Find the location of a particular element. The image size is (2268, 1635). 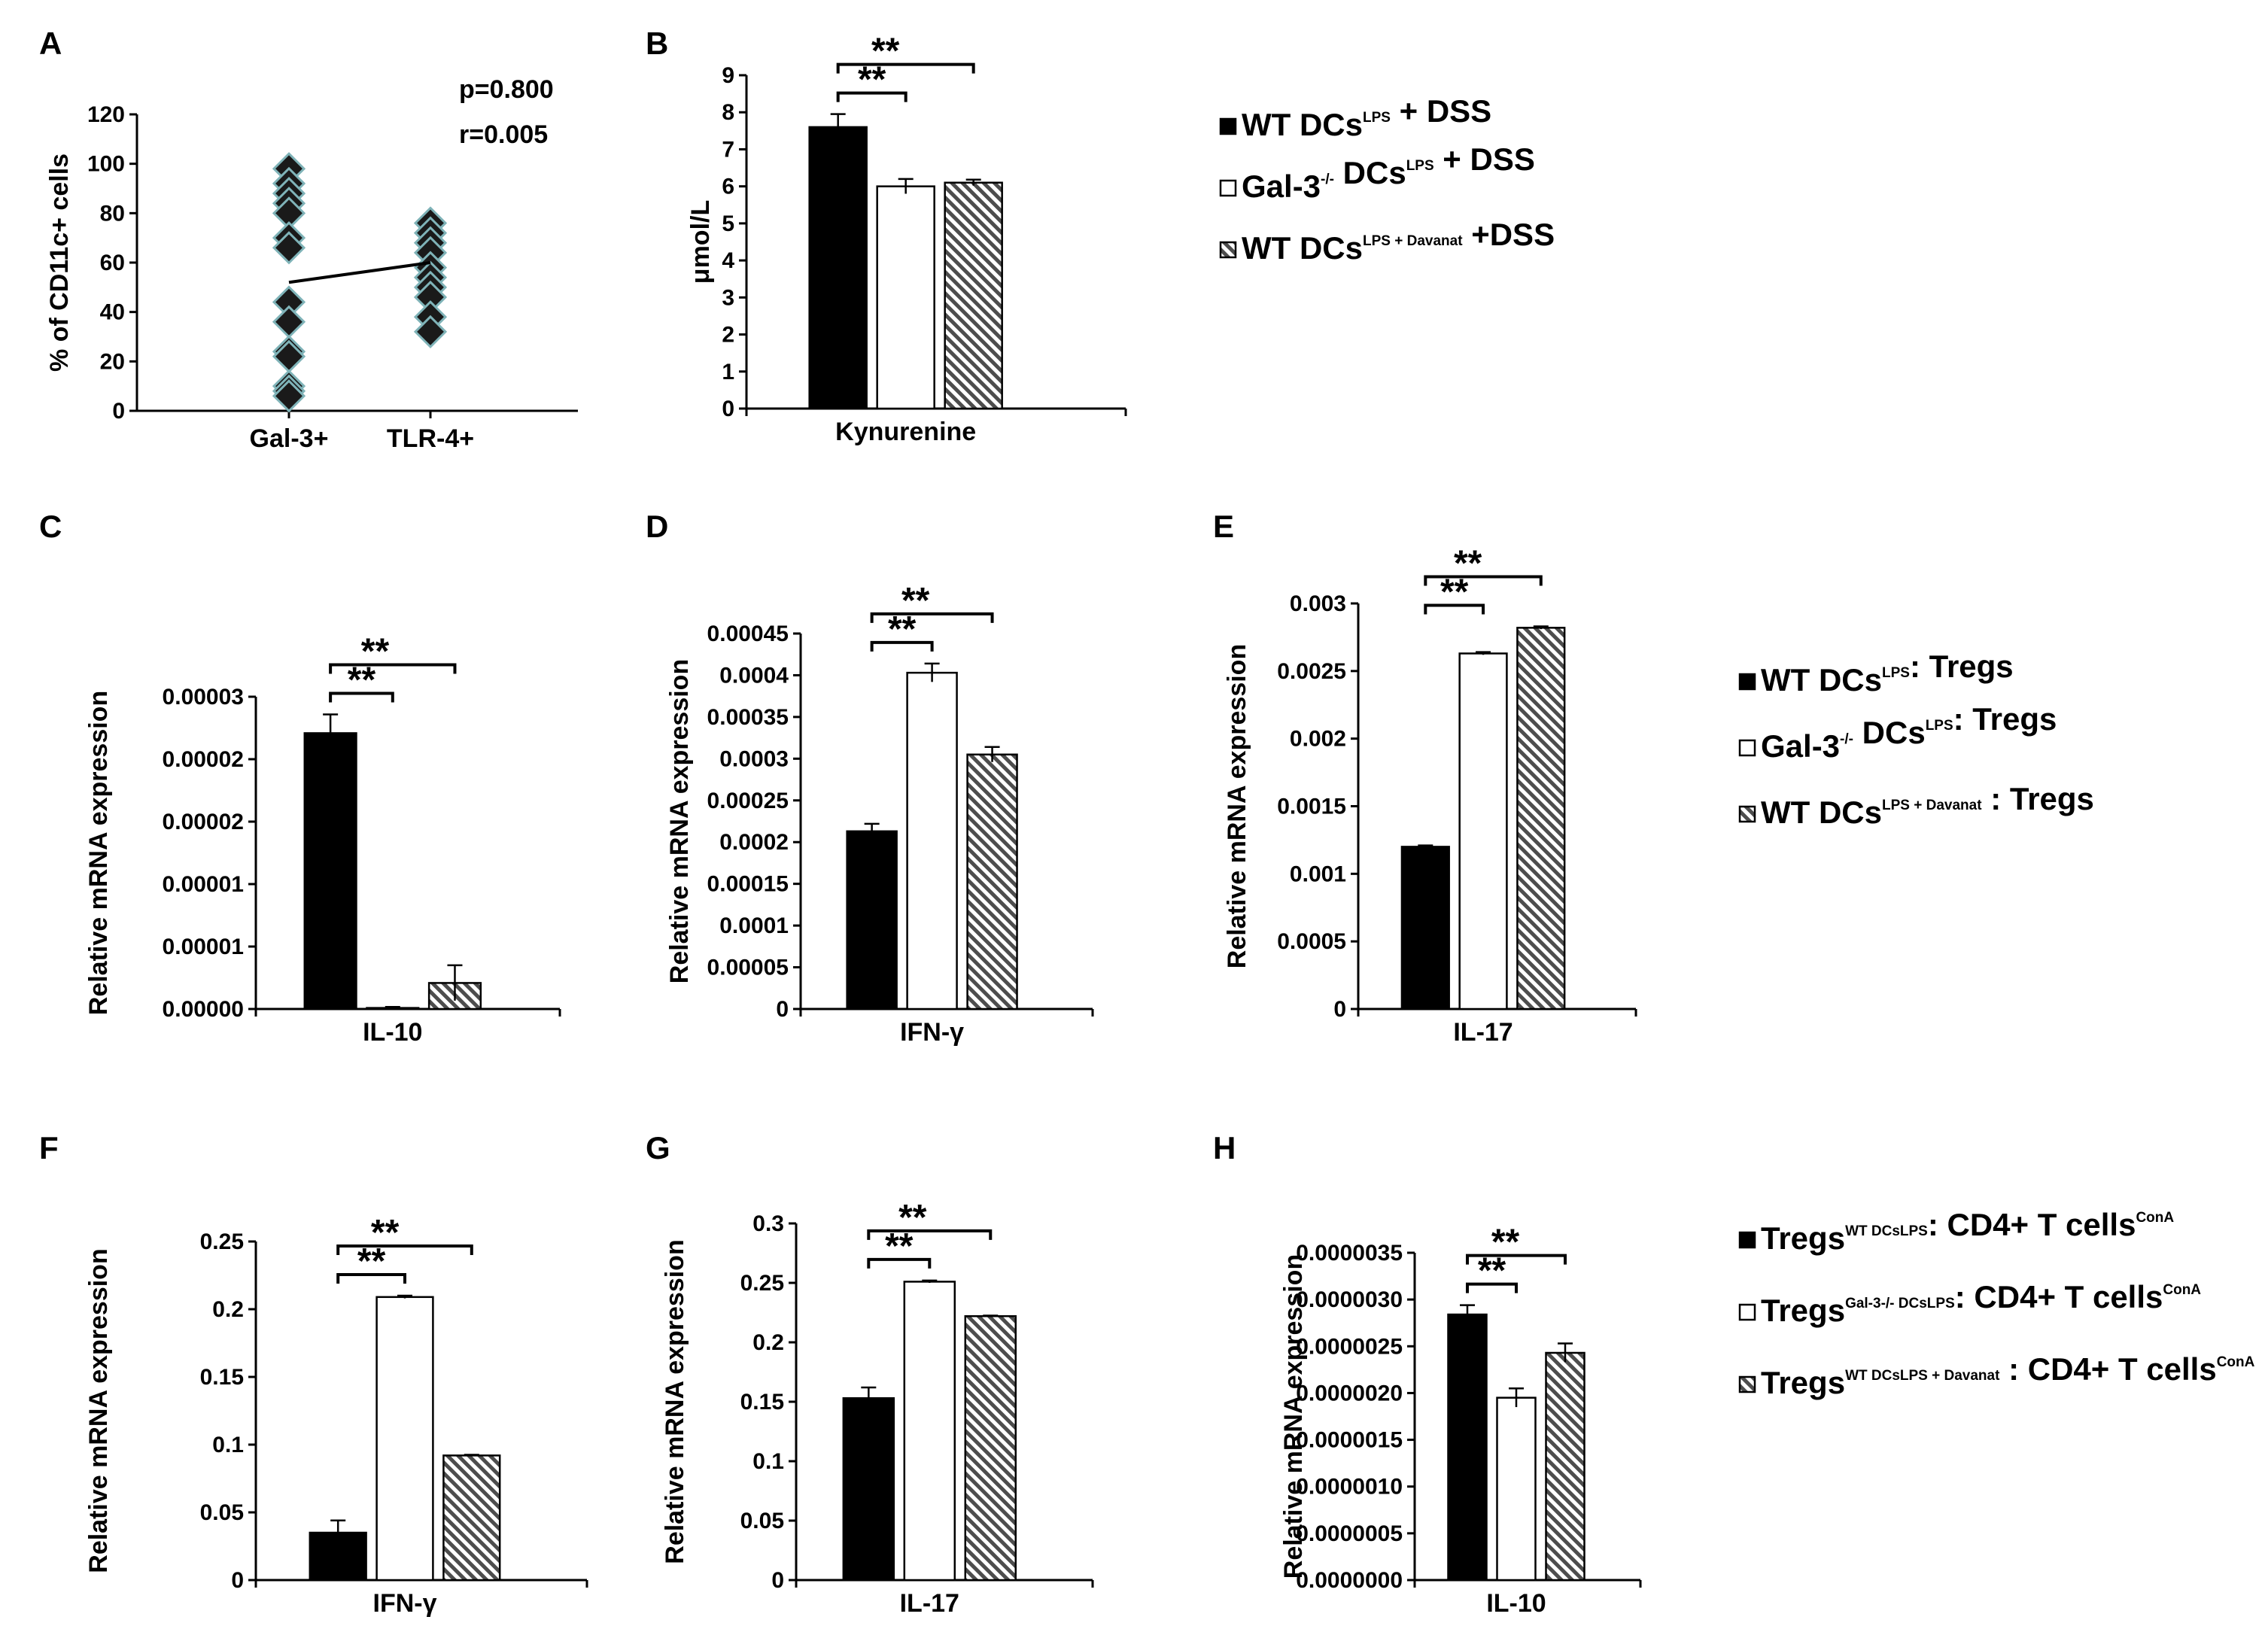

y-axis-title: % of CD11c+ cells is located at coordinates (59, 263).